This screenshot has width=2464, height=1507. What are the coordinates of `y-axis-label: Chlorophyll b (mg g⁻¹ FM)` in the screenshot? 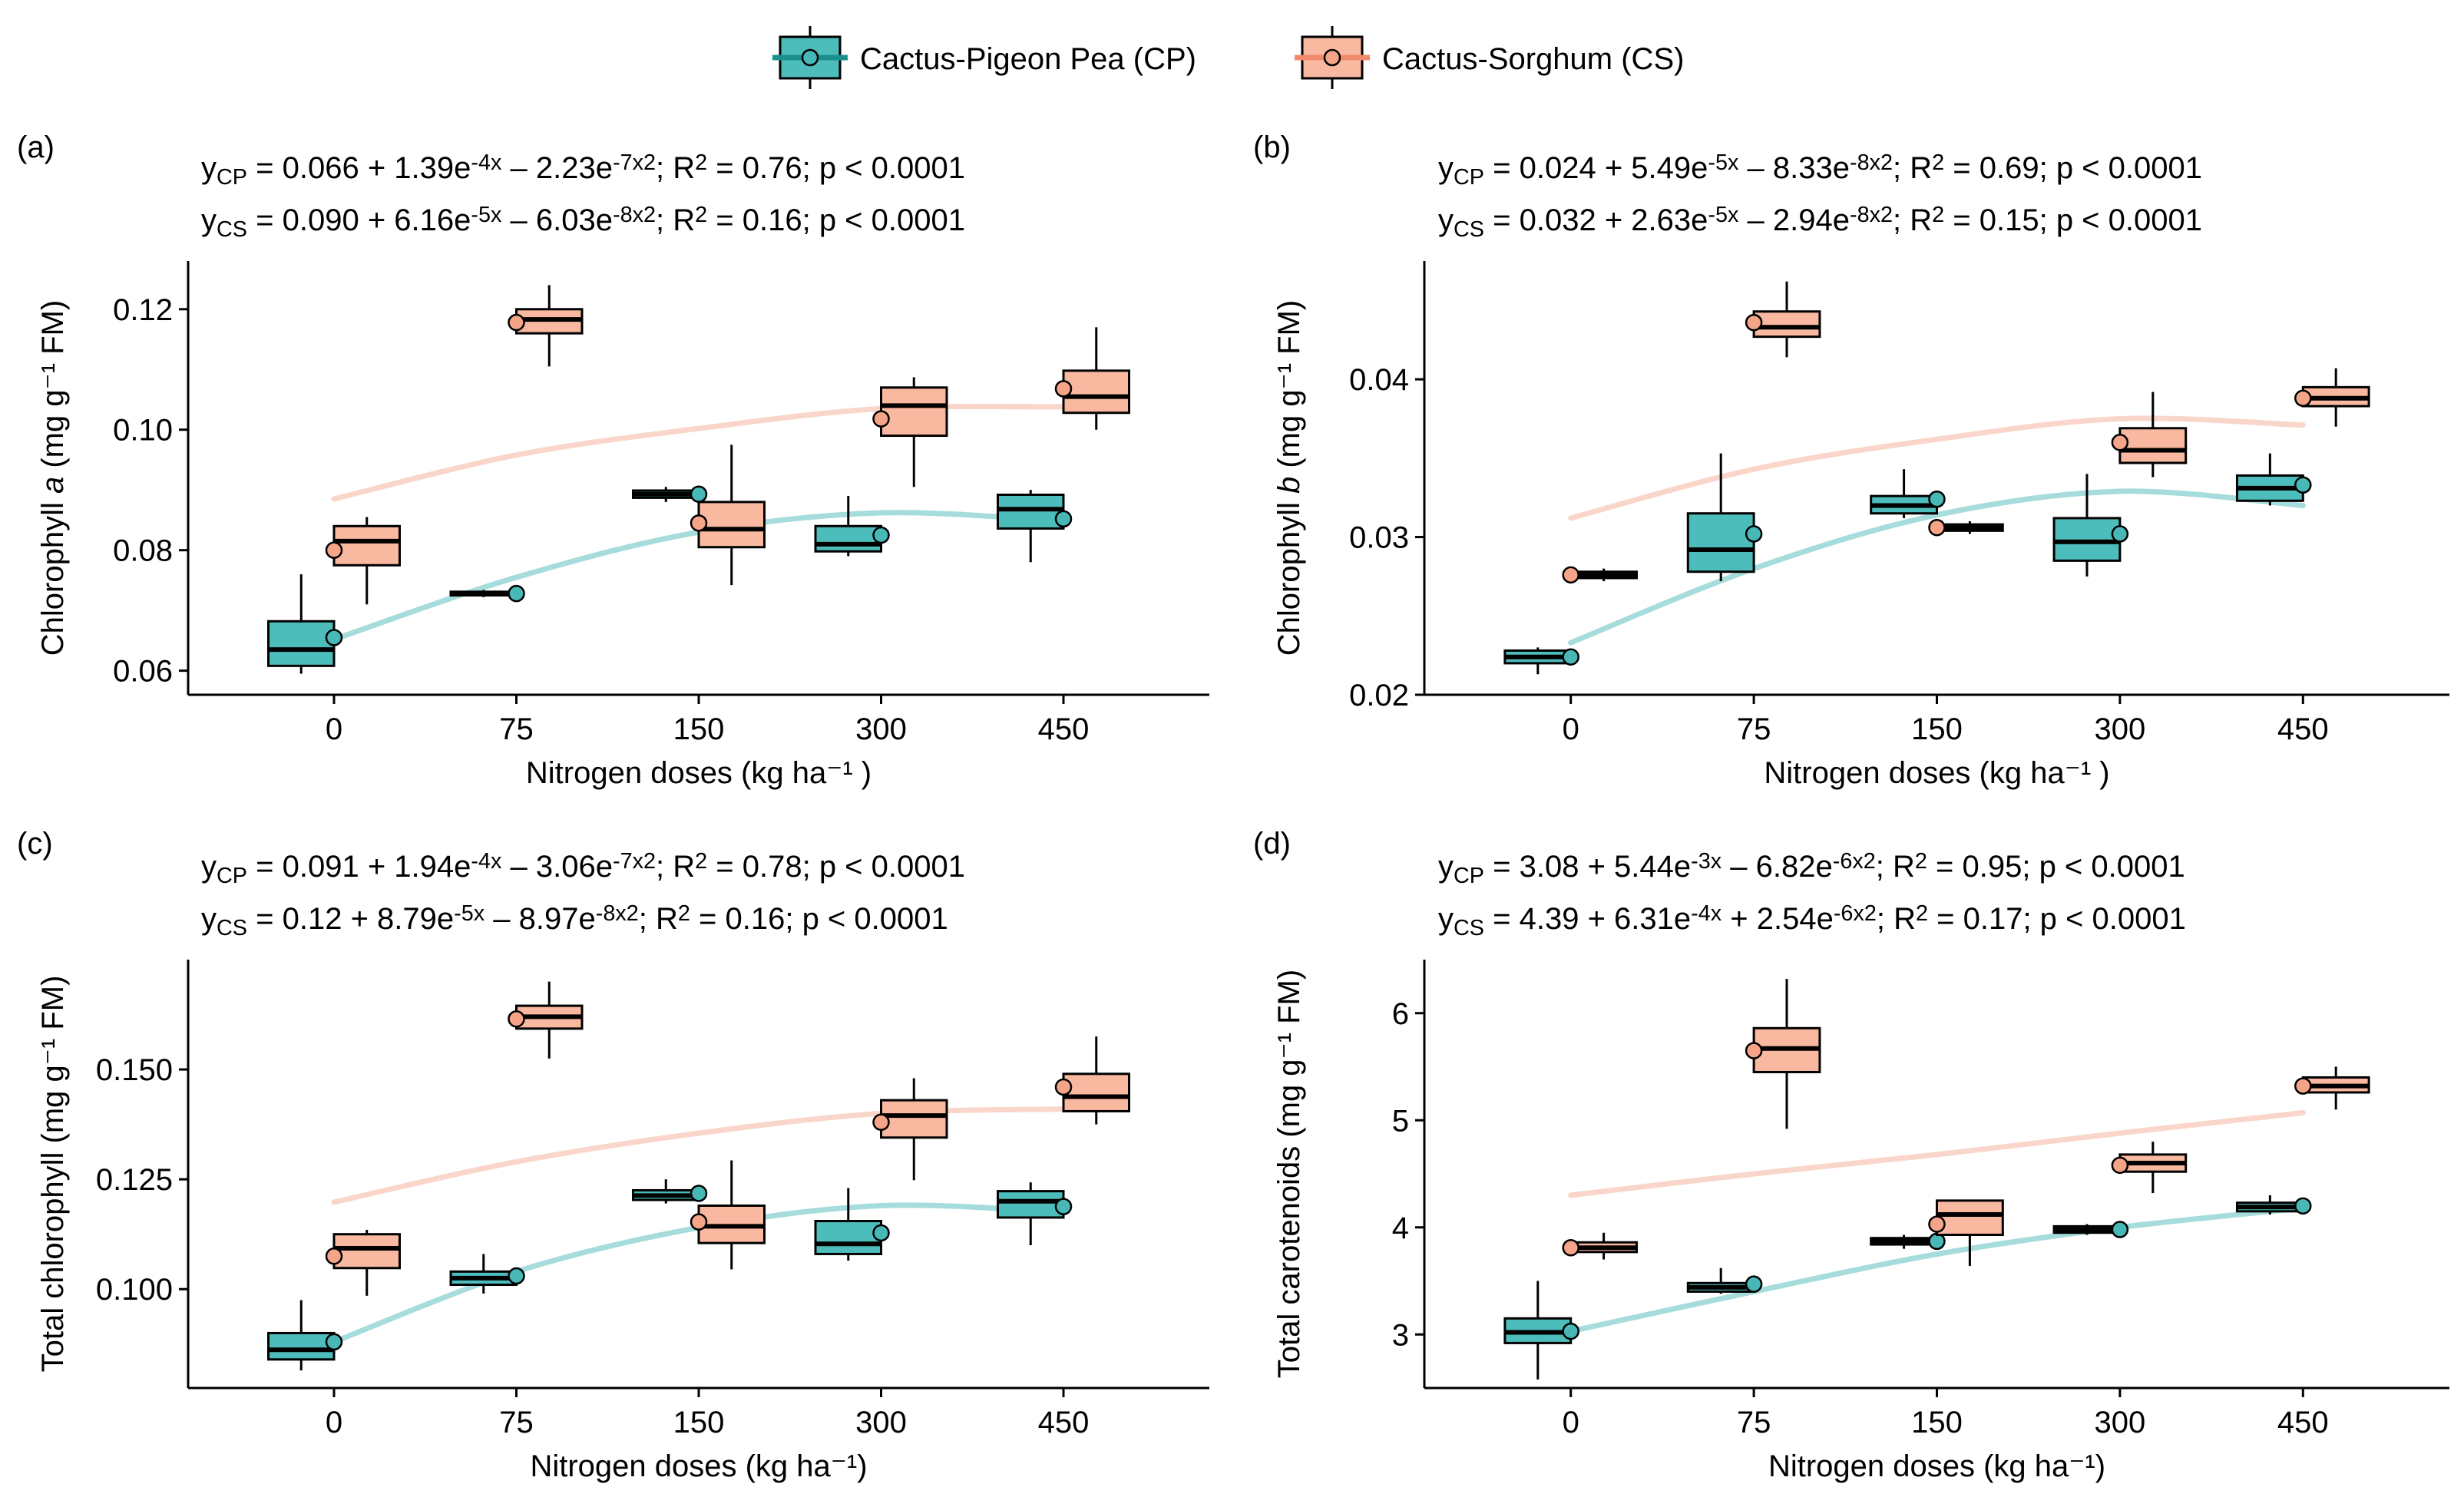 It's located at (1289, 478).